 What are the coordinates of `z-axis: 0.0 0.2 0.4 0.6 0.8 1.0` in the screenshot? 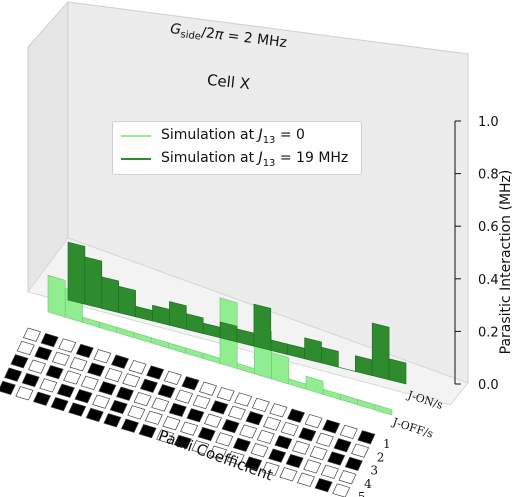 It's located at (476, 254).